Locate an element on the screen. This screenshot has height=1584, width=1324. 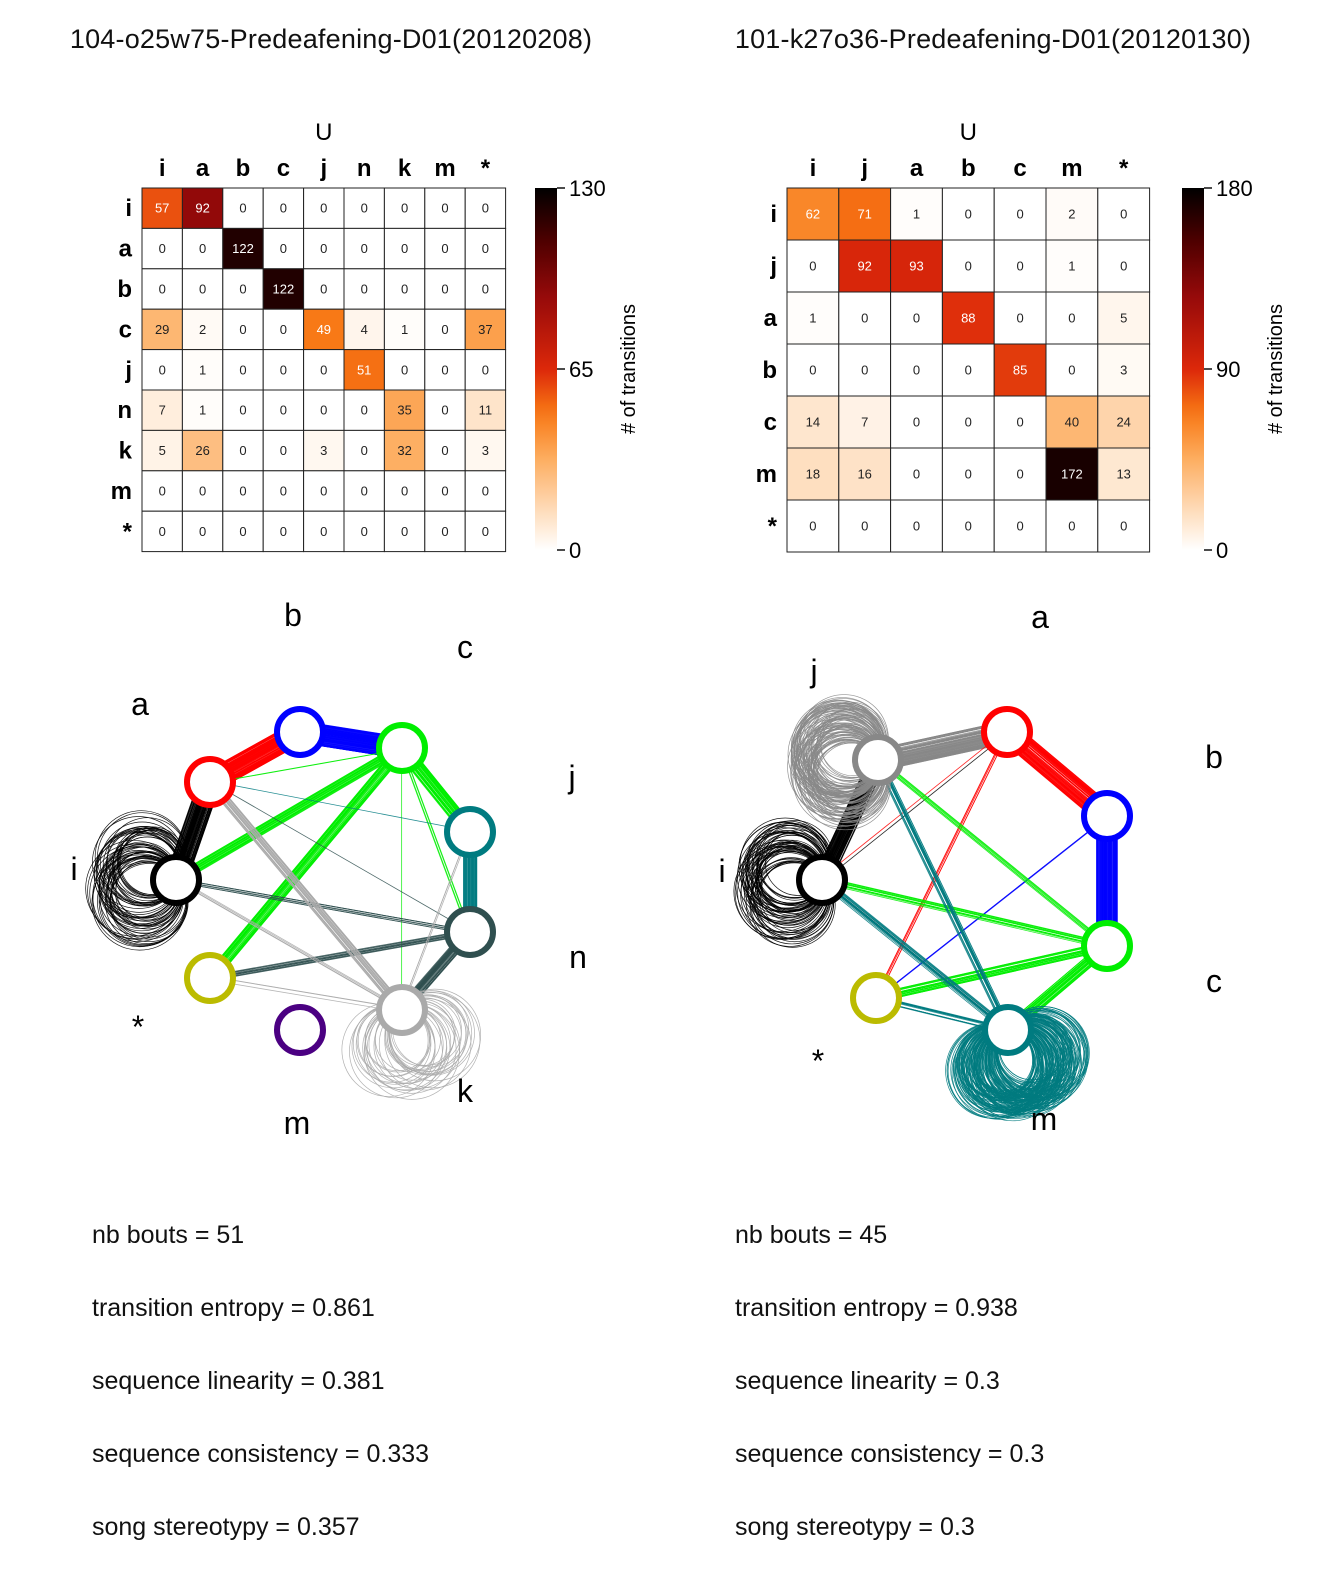
x-axis-title: U is located at coordinates (968, 132).